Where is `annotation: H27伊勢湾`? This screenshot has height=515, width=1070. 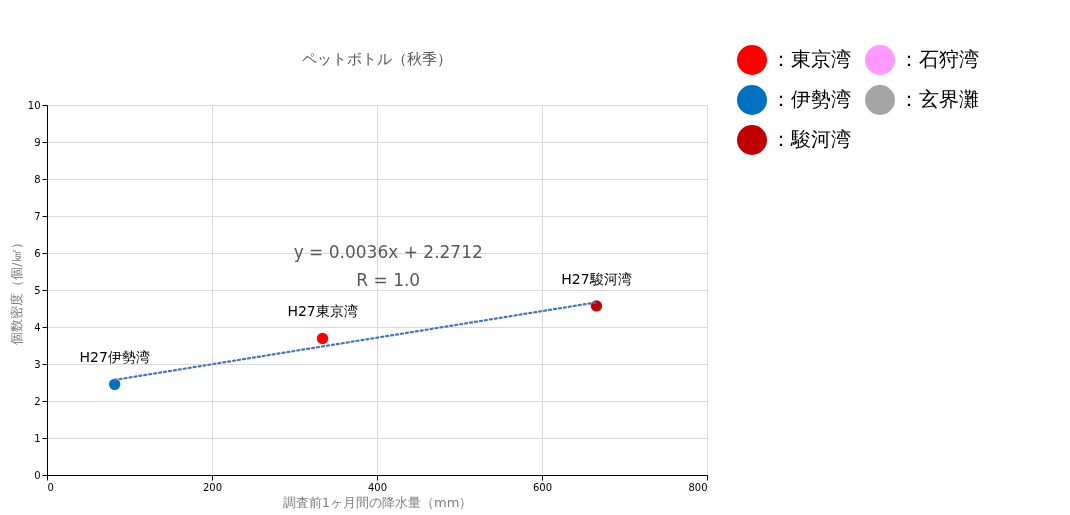 annotation: H27伊勢湾 is located at coordinates (114, 357).